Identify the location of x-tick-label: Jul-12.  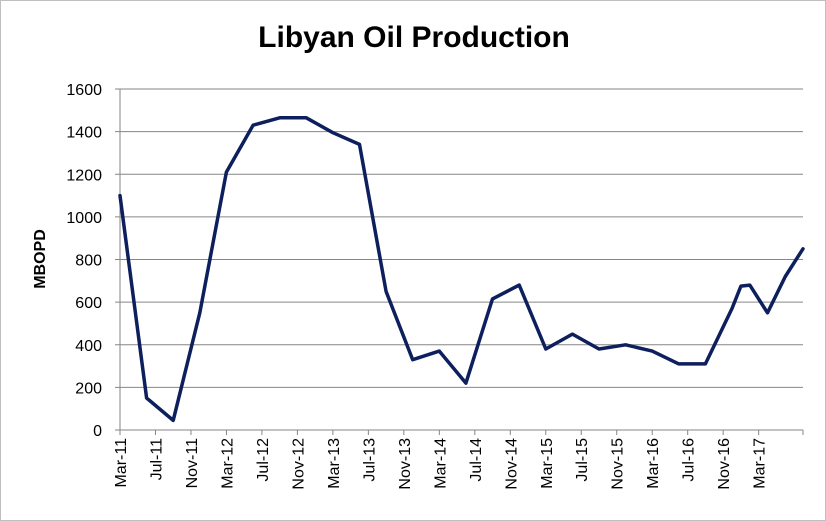
(263, 460).